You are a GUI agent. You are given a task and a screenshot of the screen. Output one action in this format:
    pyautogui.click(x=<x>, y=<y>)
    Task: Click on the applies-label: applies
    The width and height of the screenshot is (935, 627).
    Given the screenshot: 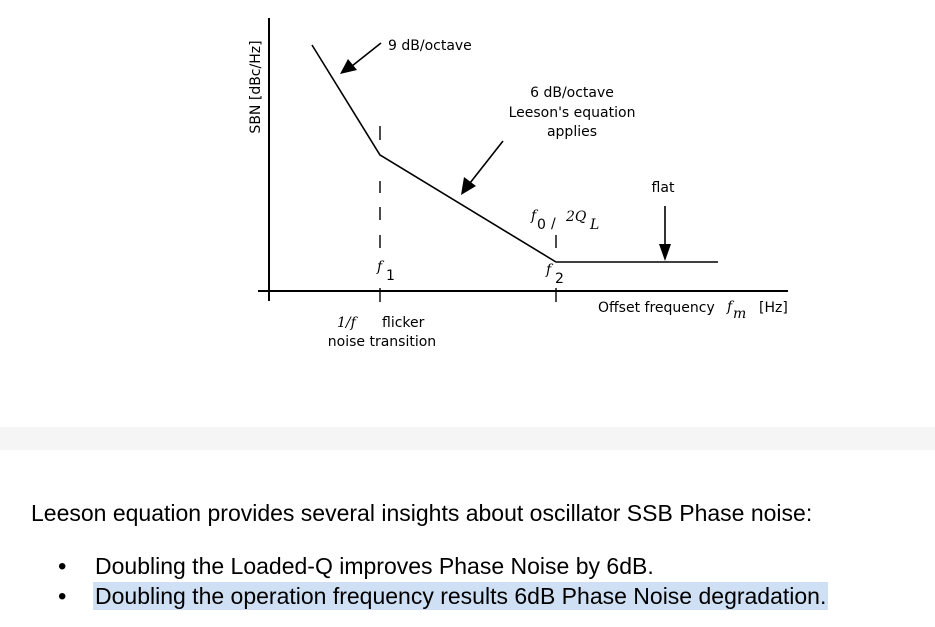 What is the action you would take?
    pyautogui.click(x=572, y=132)
    